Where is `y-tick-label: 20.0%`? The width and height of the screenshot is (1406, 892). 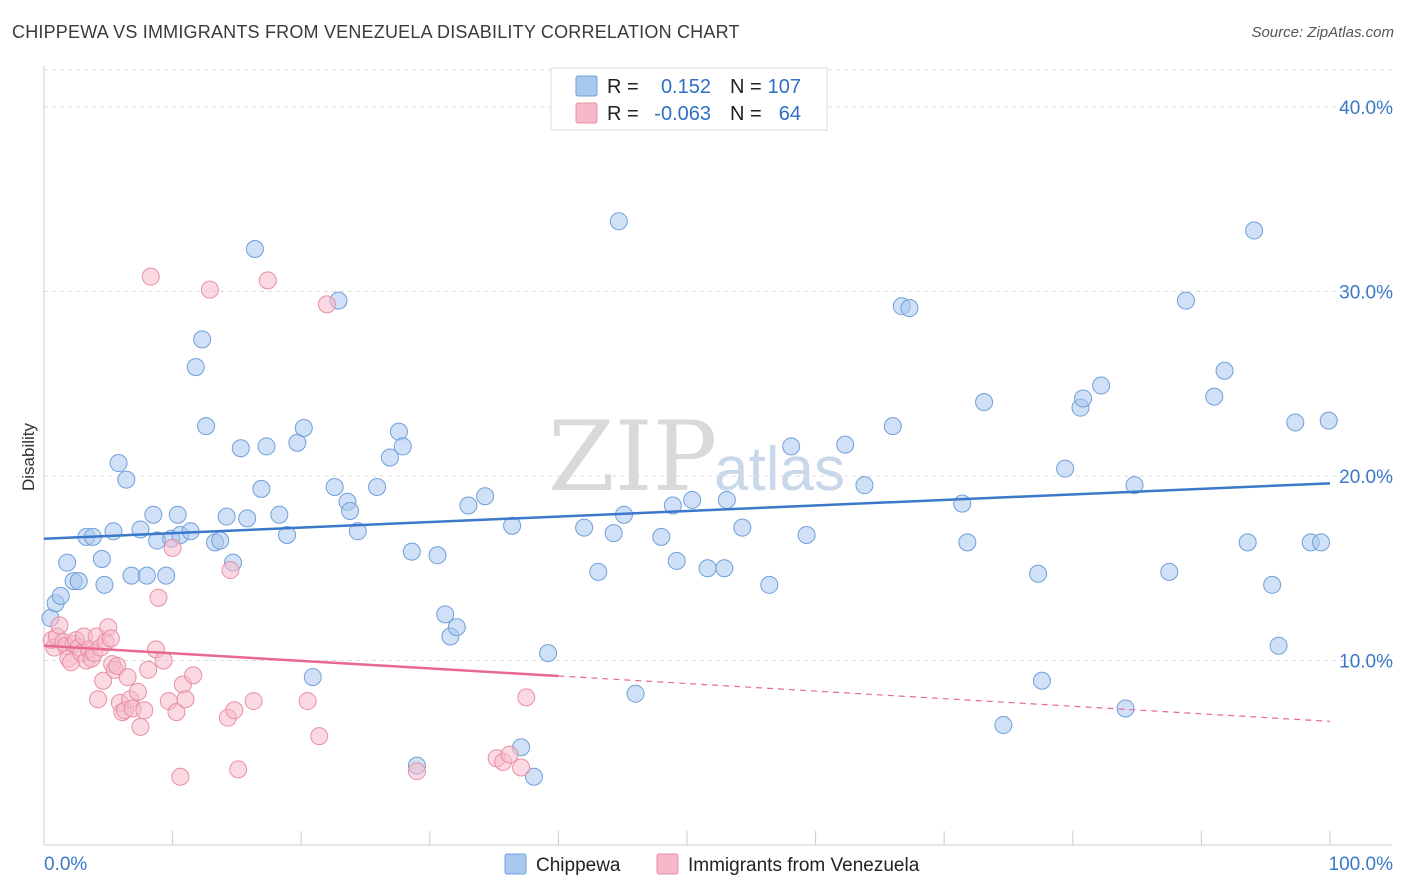
y-tick-label: 20.0% is located at coordinates (1366, 477).